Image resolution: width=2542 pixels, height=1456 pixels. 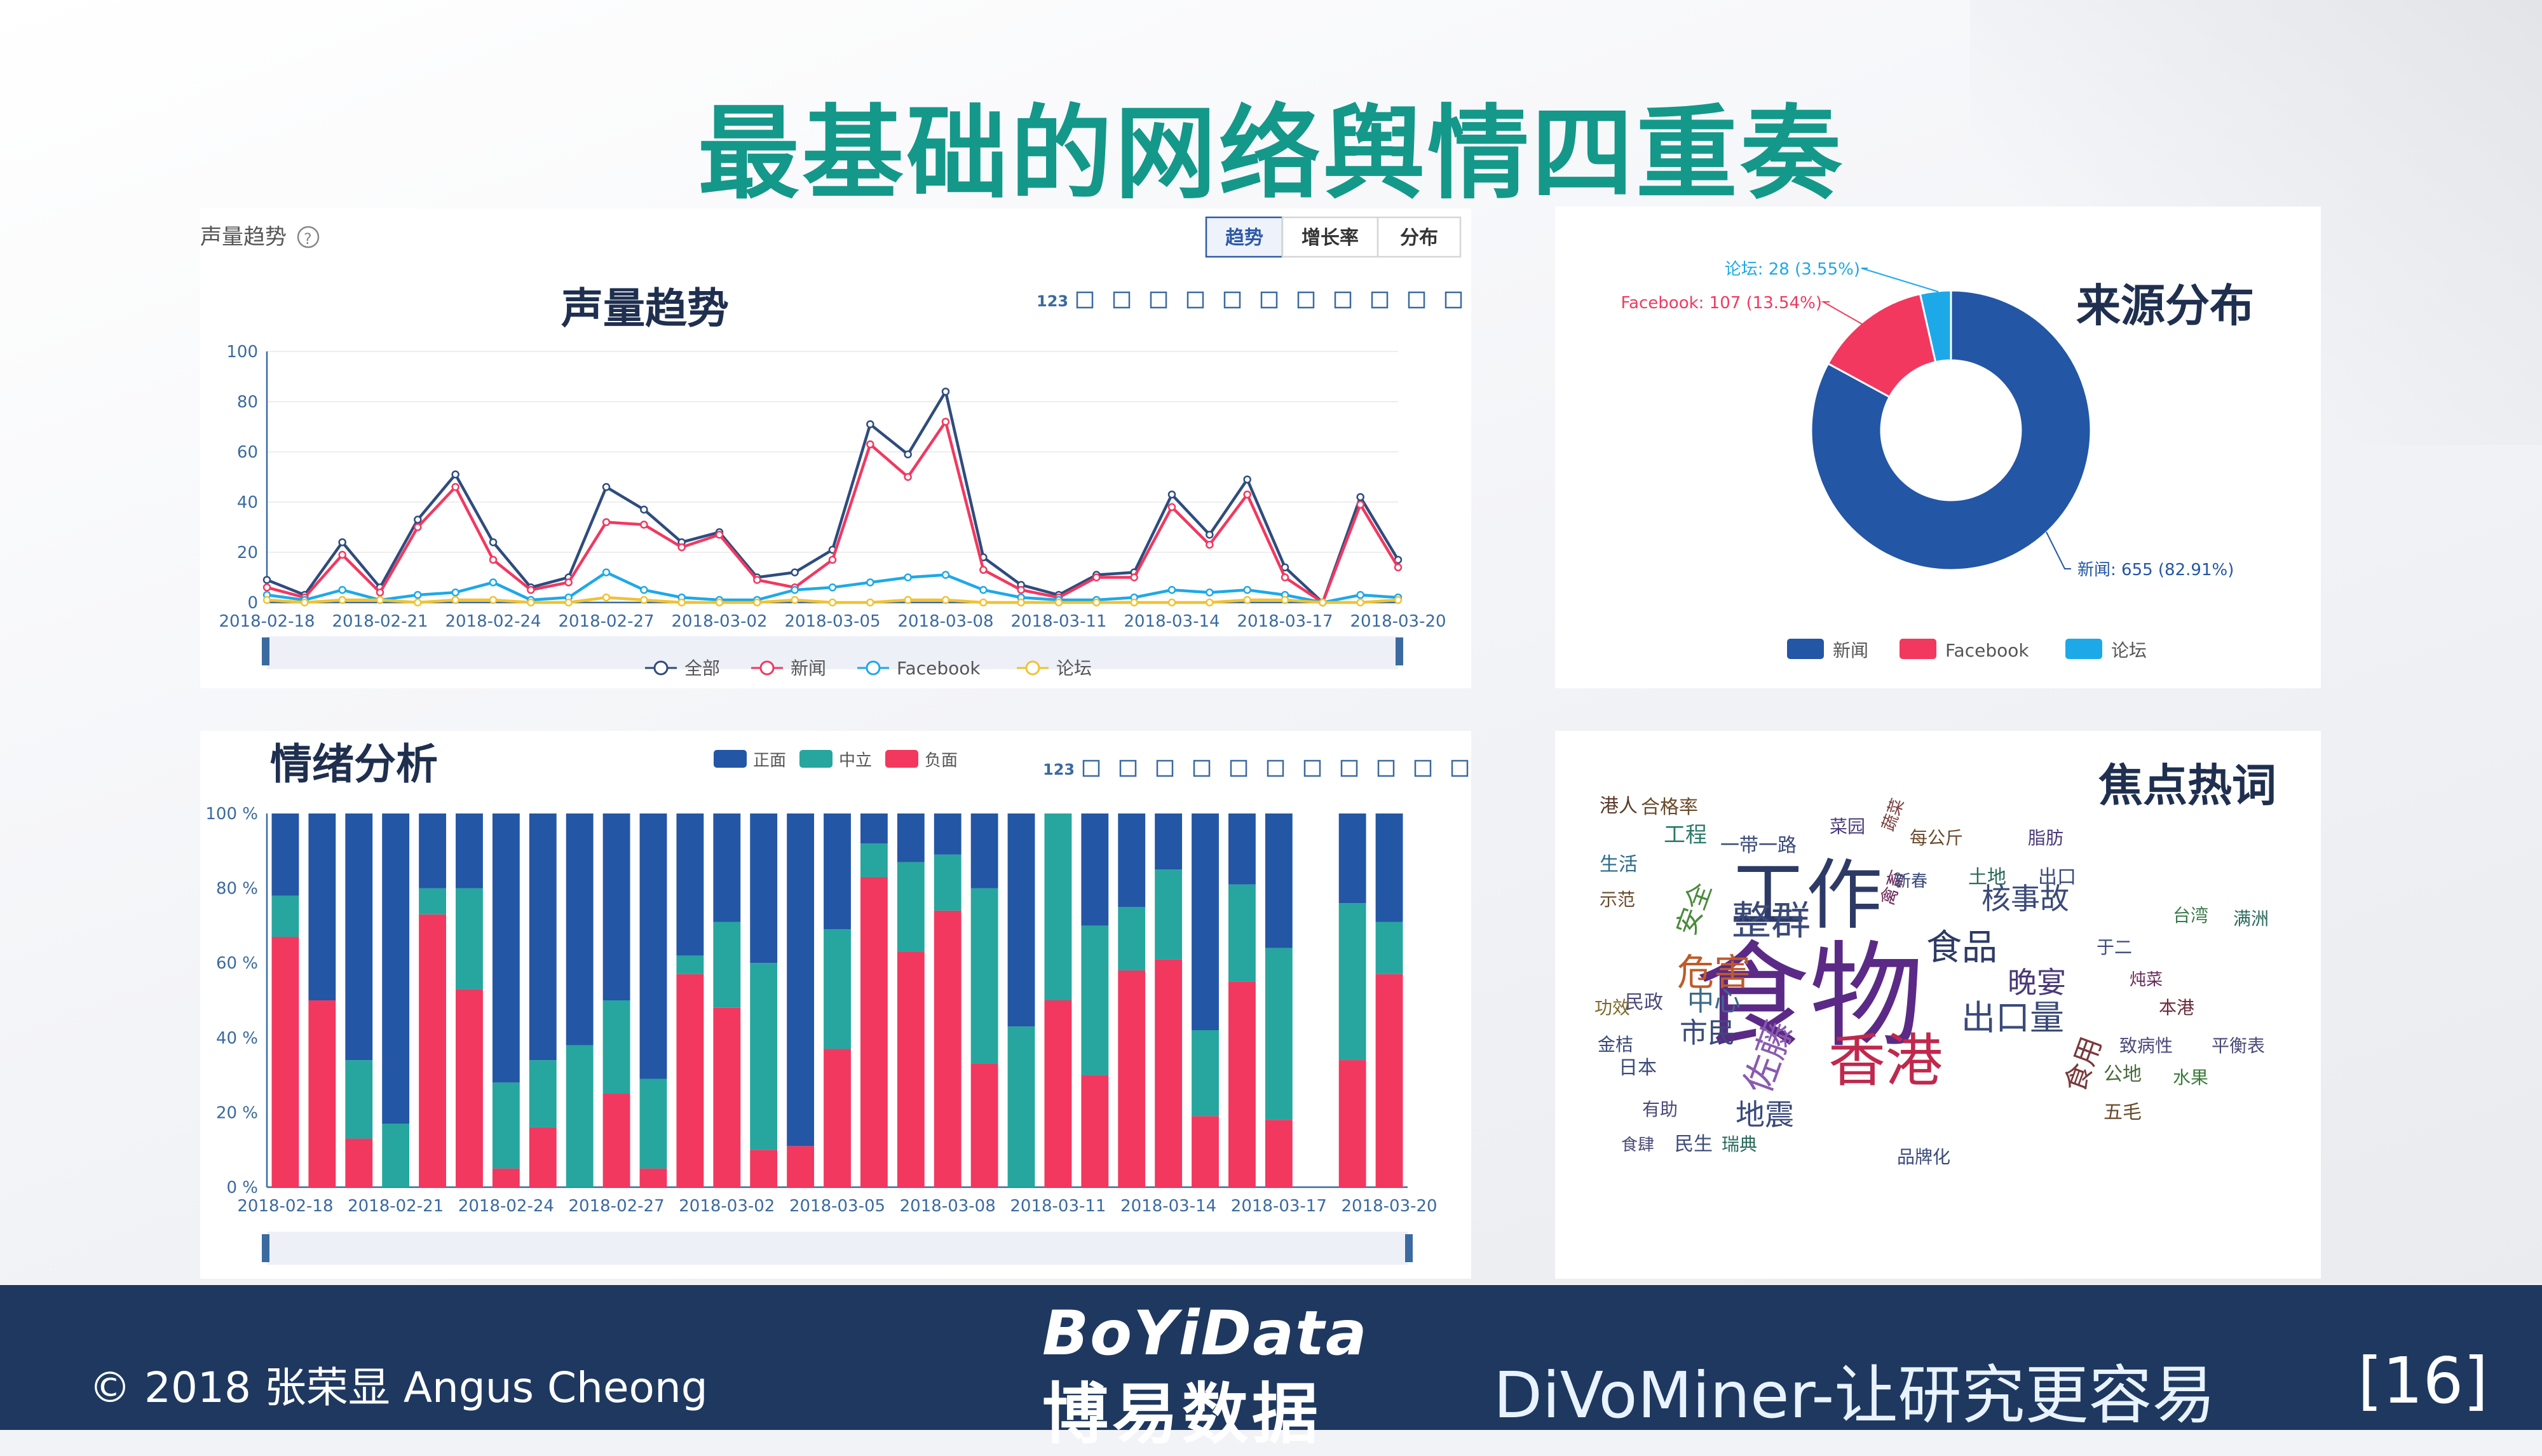 What do you see at coordinates (1805, 649) in the screenshot?
I see `legend-swatch` at bounding box center [1805, 649].